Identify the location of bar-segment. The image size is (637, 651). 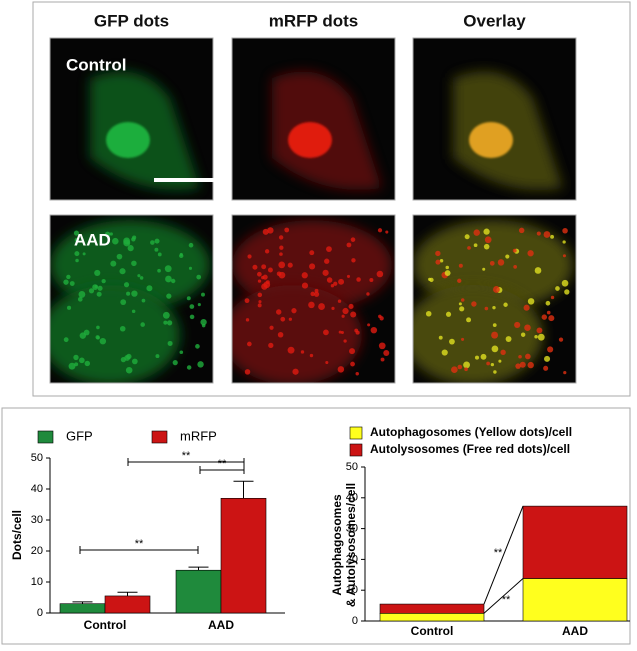
(432, 617).